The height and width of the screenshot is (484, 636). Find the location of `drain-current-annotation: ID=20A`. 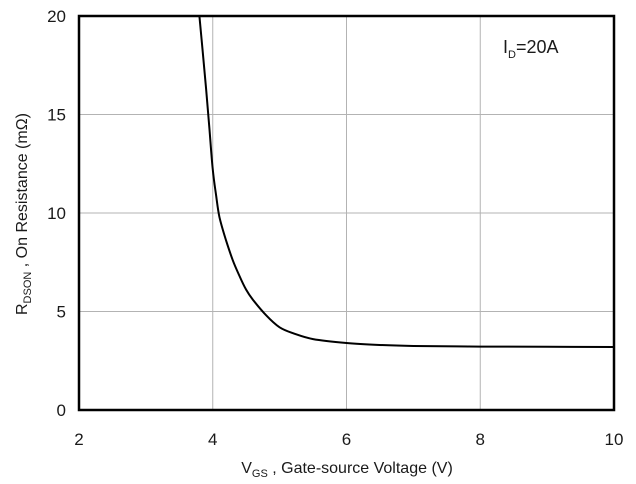

drain-current-annotation: ID=20A is located at coordinates (531, 49).